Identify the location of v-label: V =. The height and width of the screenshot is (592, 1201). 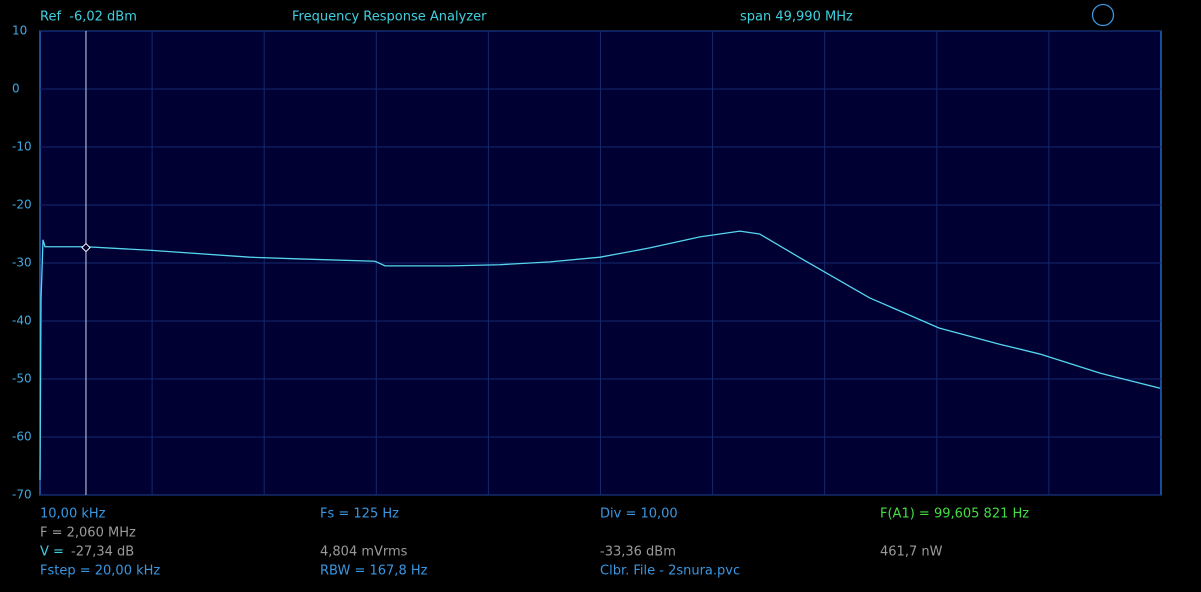
(52, 552).